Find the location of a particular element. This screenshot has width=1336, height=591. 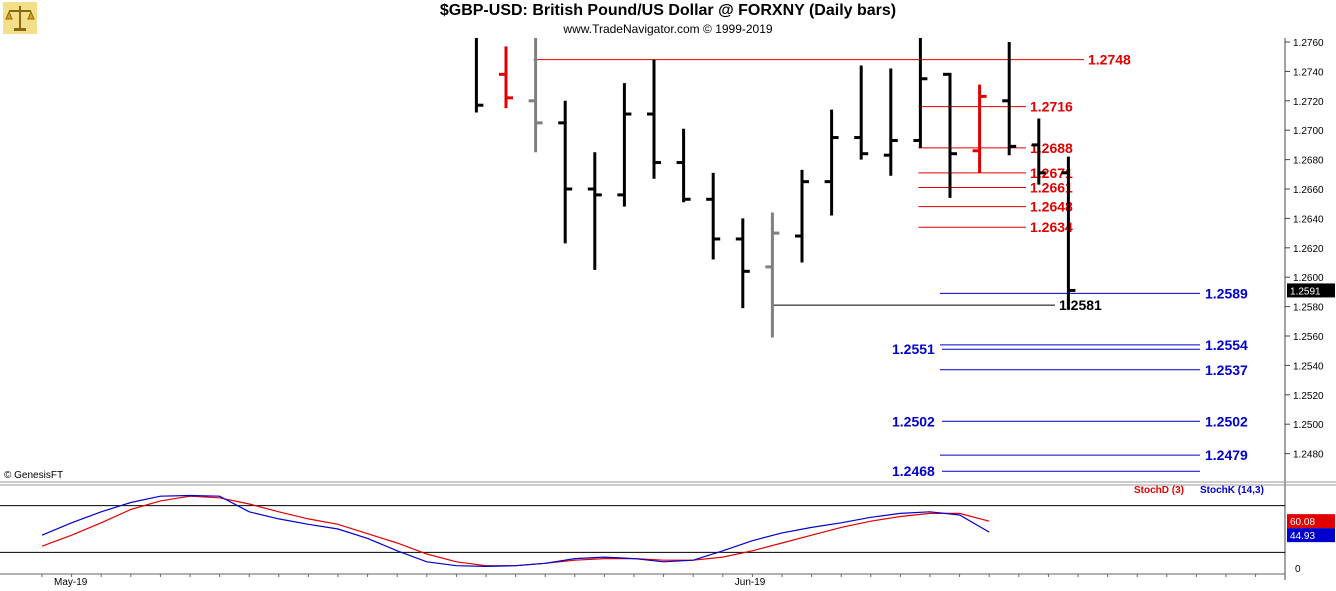

x-tick-label: May-19 is located at coordinates (71, 582).